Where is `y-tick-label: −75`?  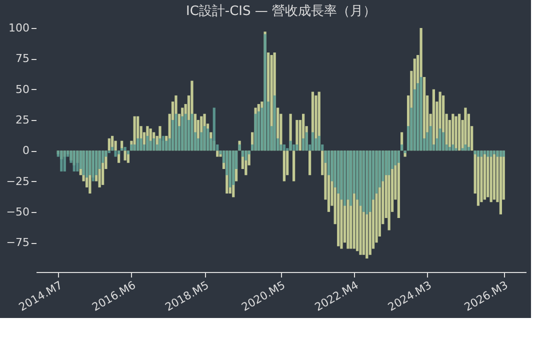 y-tick-label: −75 is located at coordinates (18, 243).